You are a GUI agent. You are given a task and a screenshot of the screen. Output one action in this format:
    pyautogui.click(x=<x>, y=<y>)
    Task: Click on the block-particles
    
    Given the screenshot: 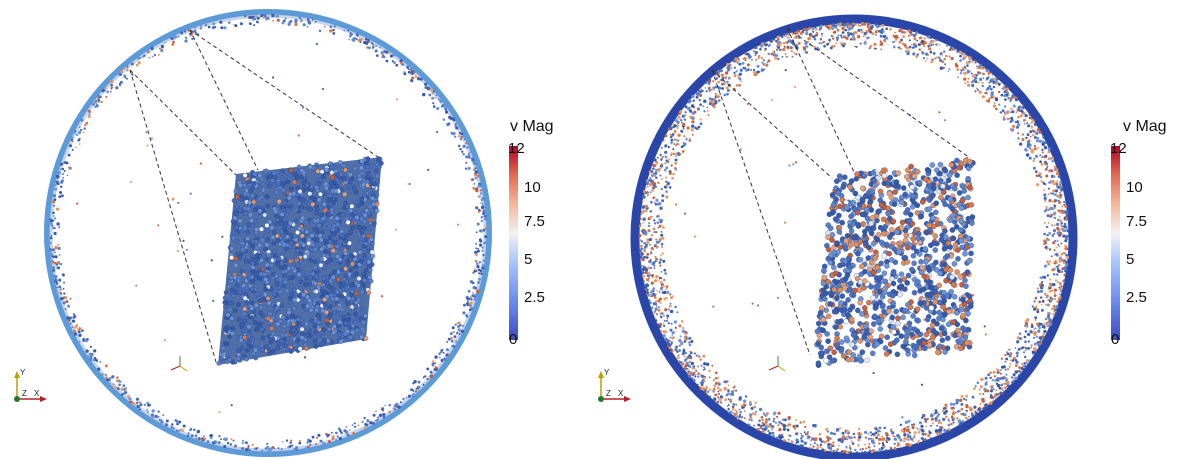 What is the action you would take?
    pyautogui.click(x=895, y=262)
    